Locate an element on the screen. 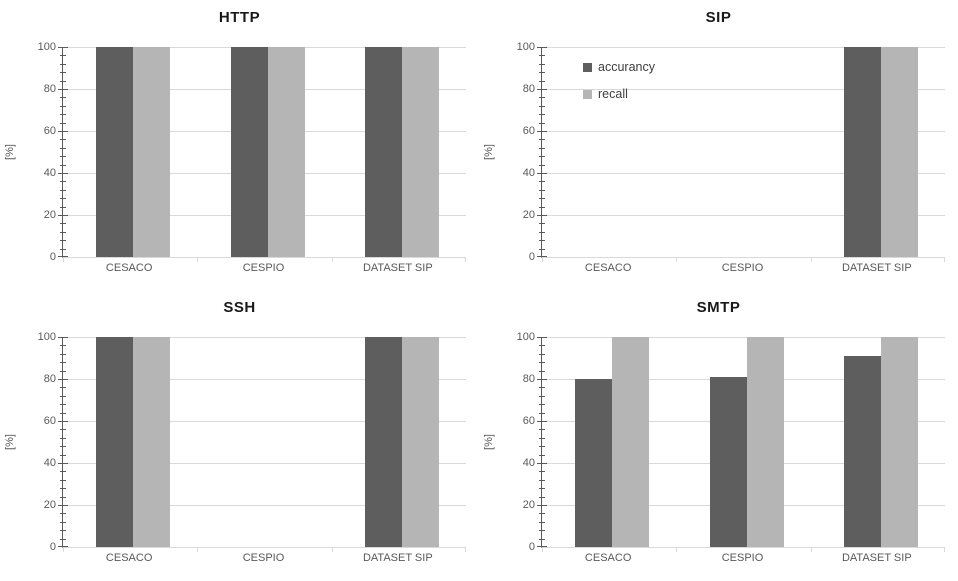 The width and height of the screenshot is (958, 581). legend-swatch-recall is located at coordinates (587, 94).